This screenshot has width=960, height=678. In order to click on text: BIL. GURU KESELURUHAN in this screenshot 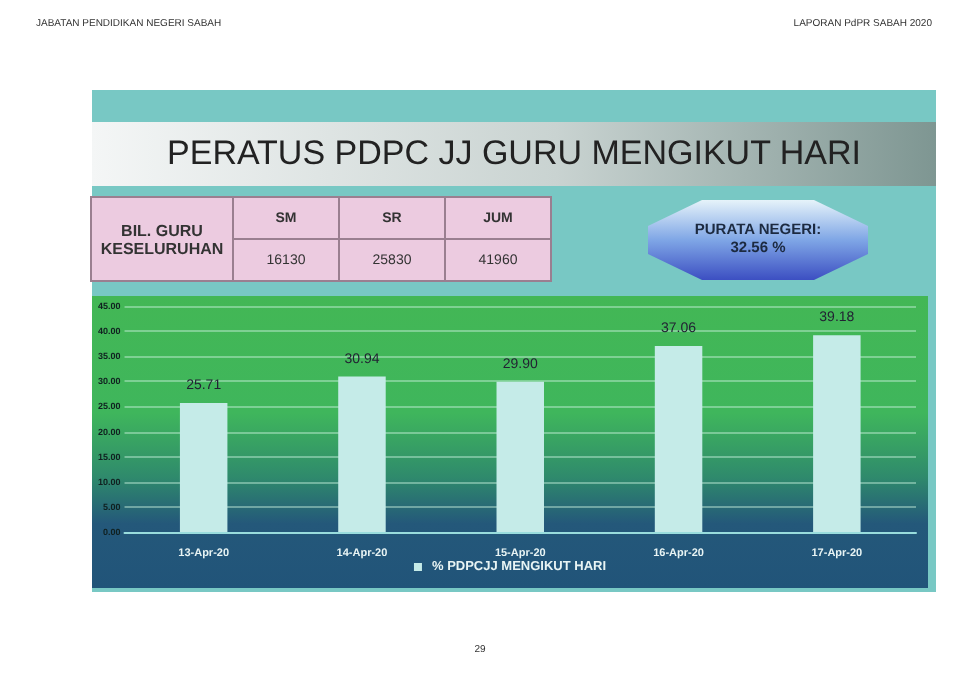, I will do `click(162, 239)`.